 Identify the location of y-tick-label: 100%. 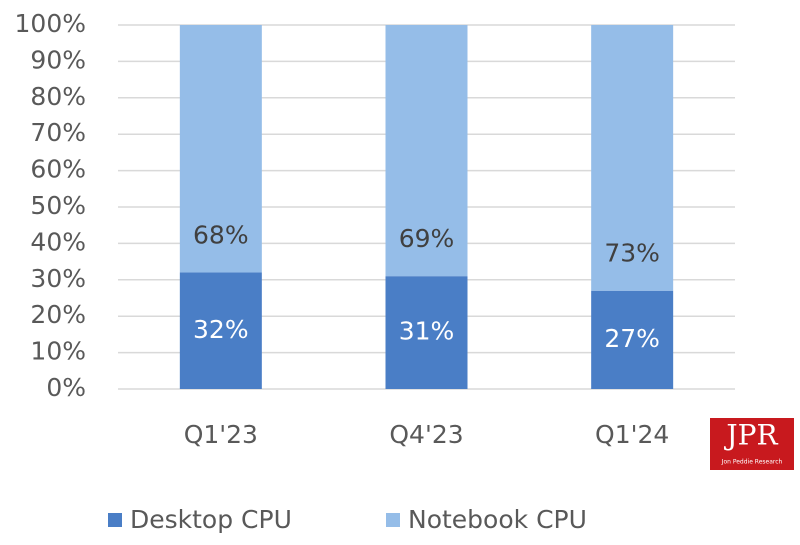
(50, 23).